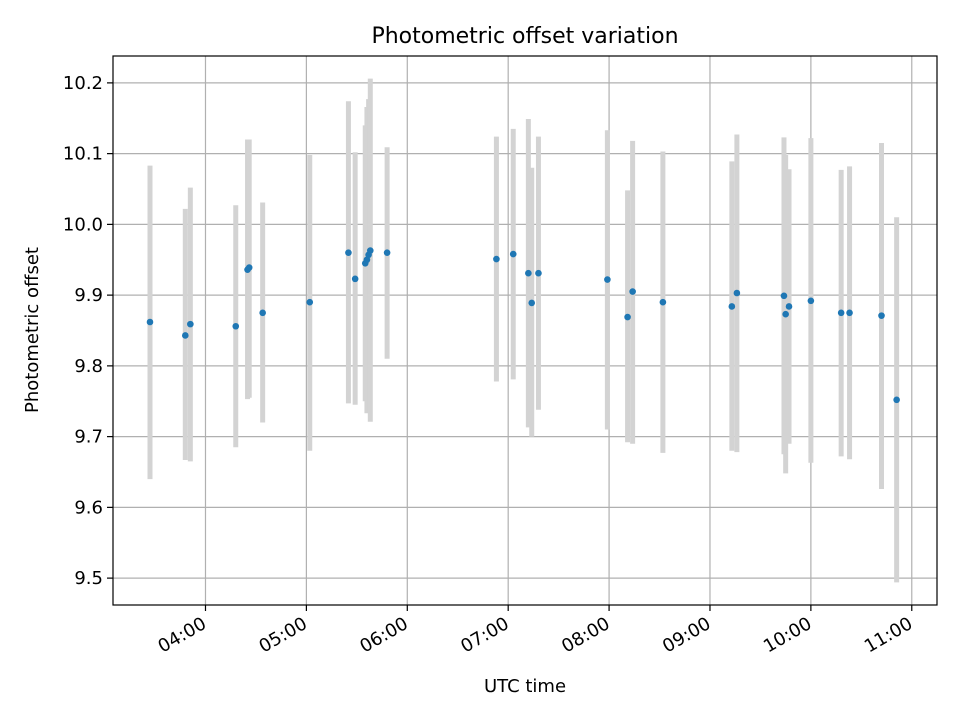 The image size is (960, 720). Describe the element at coordinates (88, 366) in the screenshot. I see `y-tick-label: 9.8` at that location.